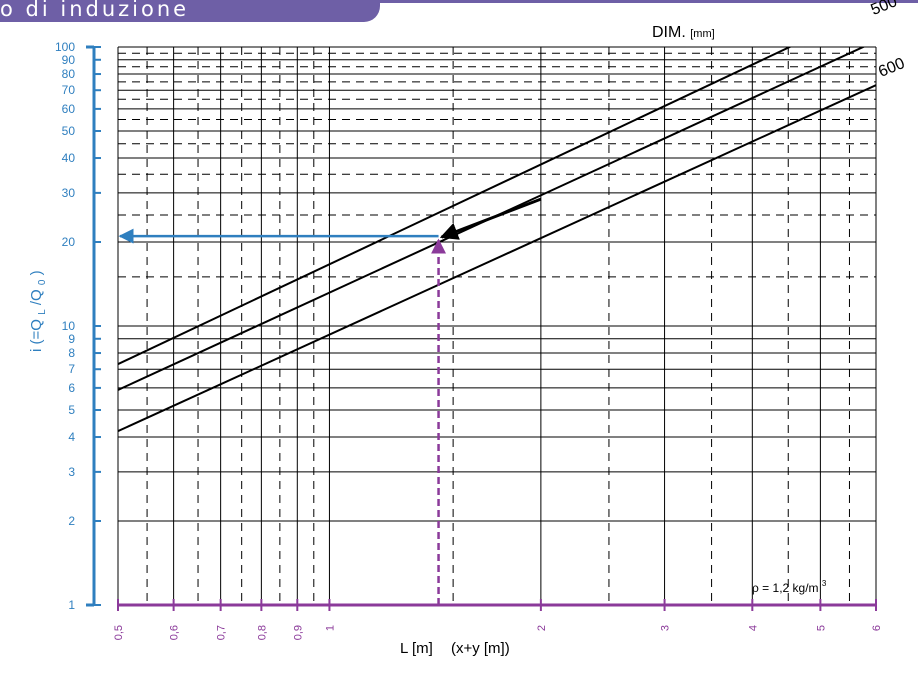  Describe the element at coordinates (666, 628) in the screenshot. I see `x-tick-label: 3` at that location.